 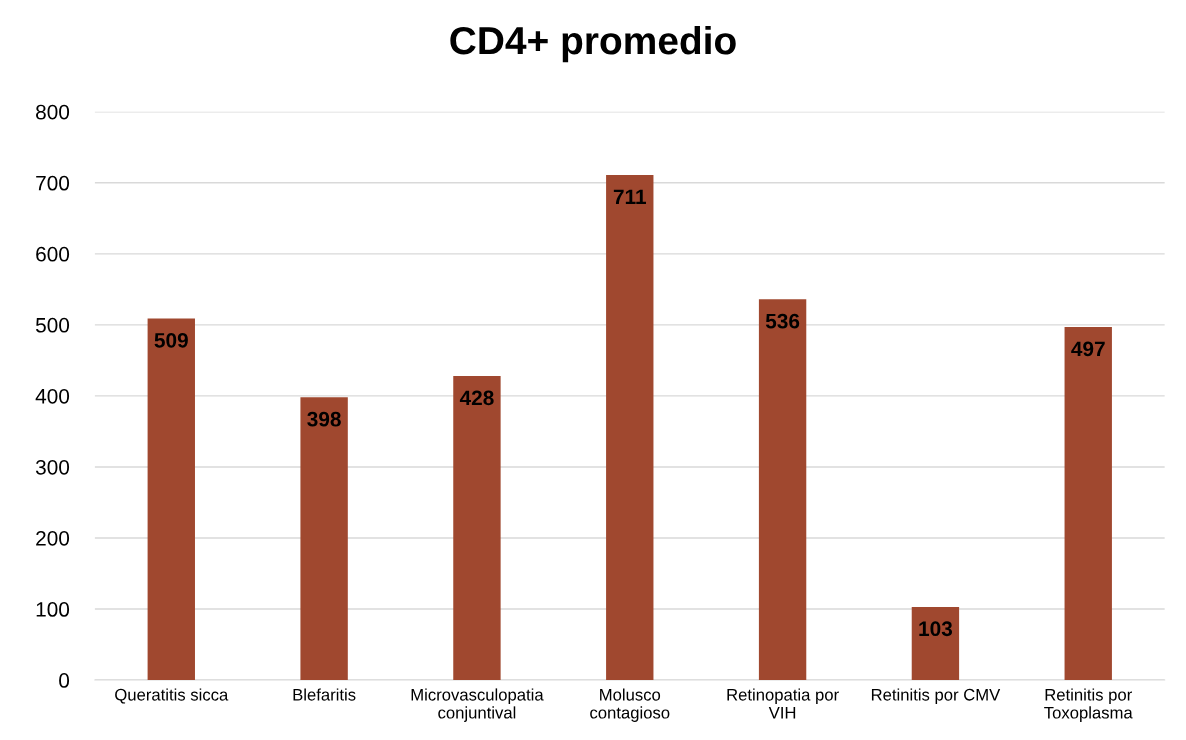 What do you see at coordinates (52, 467) in the screenshot?
I see `y-tick-label: 300` at bounding box center [52, 467].